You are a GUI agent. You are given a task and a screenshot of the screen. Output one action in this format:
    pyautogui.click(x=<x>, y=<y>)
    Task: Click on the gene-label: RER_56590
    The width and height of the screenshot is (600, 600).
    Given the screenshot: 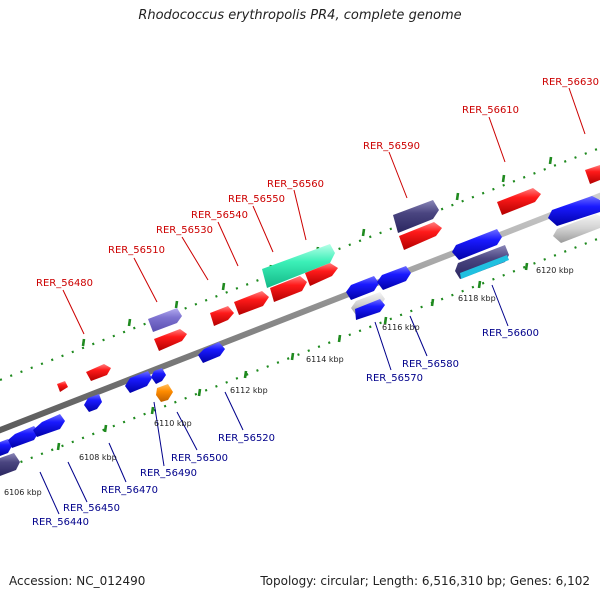 What is the action you would take?
    pyautogui.click(x=391, y=146)
    